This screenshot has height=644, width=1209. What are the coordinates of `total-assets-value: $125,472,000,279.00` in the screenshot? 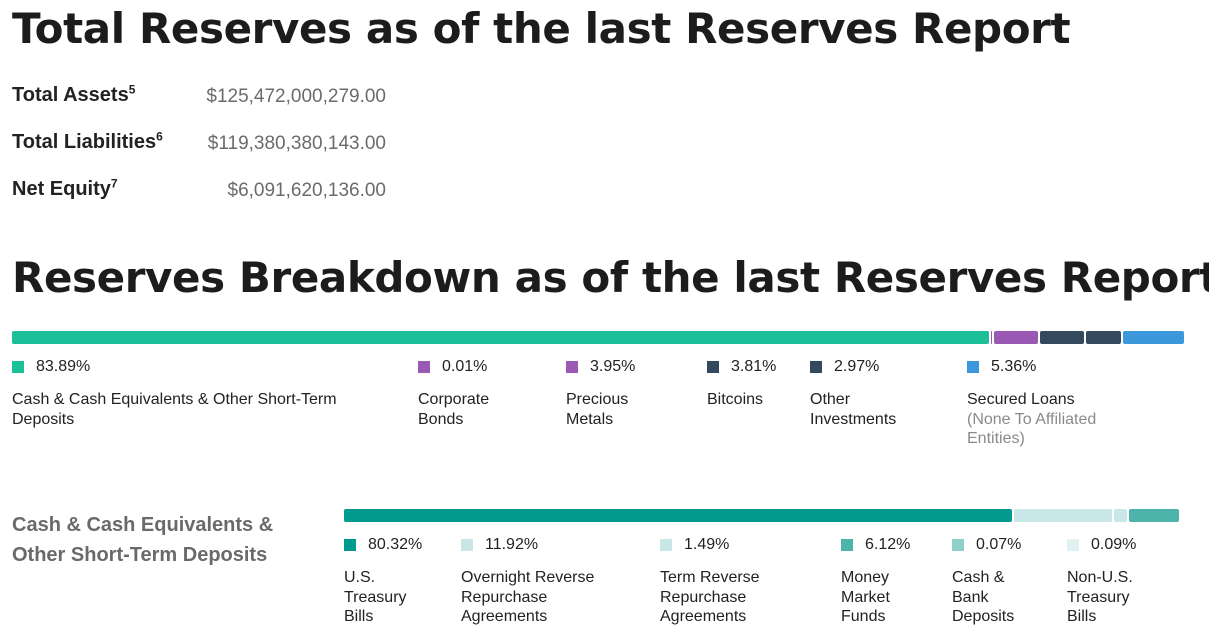 It's located at (296, 96).